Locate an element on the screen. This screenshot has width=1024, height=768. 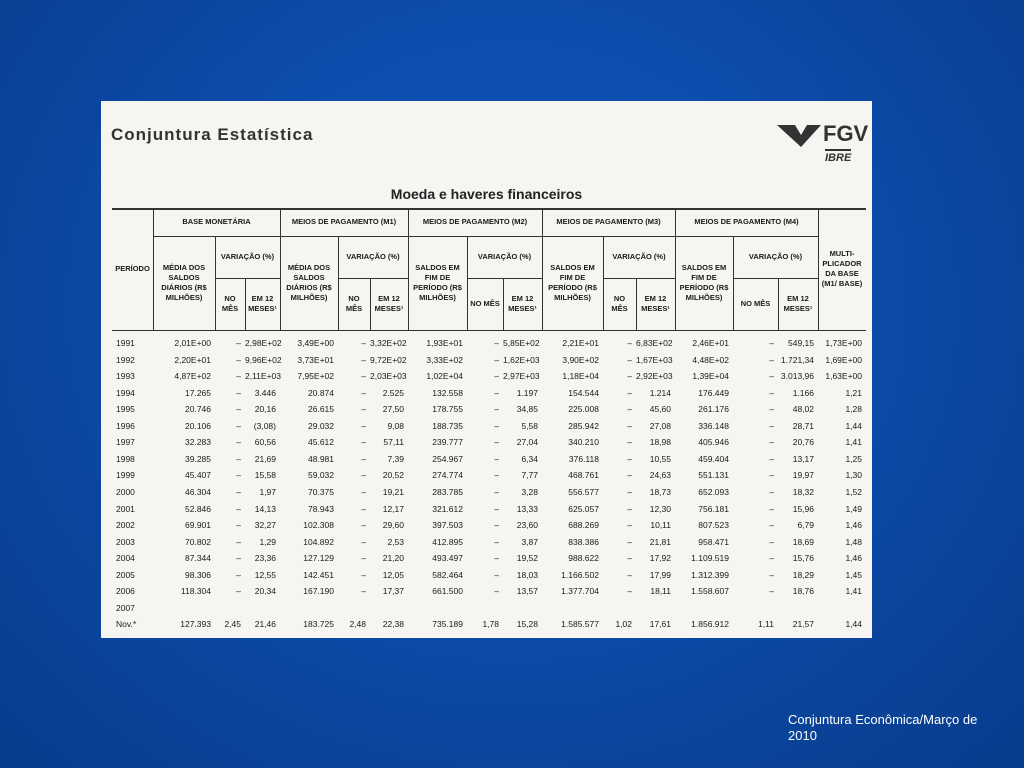
data-cell: 17,41 is located at coordinates (653, 635).